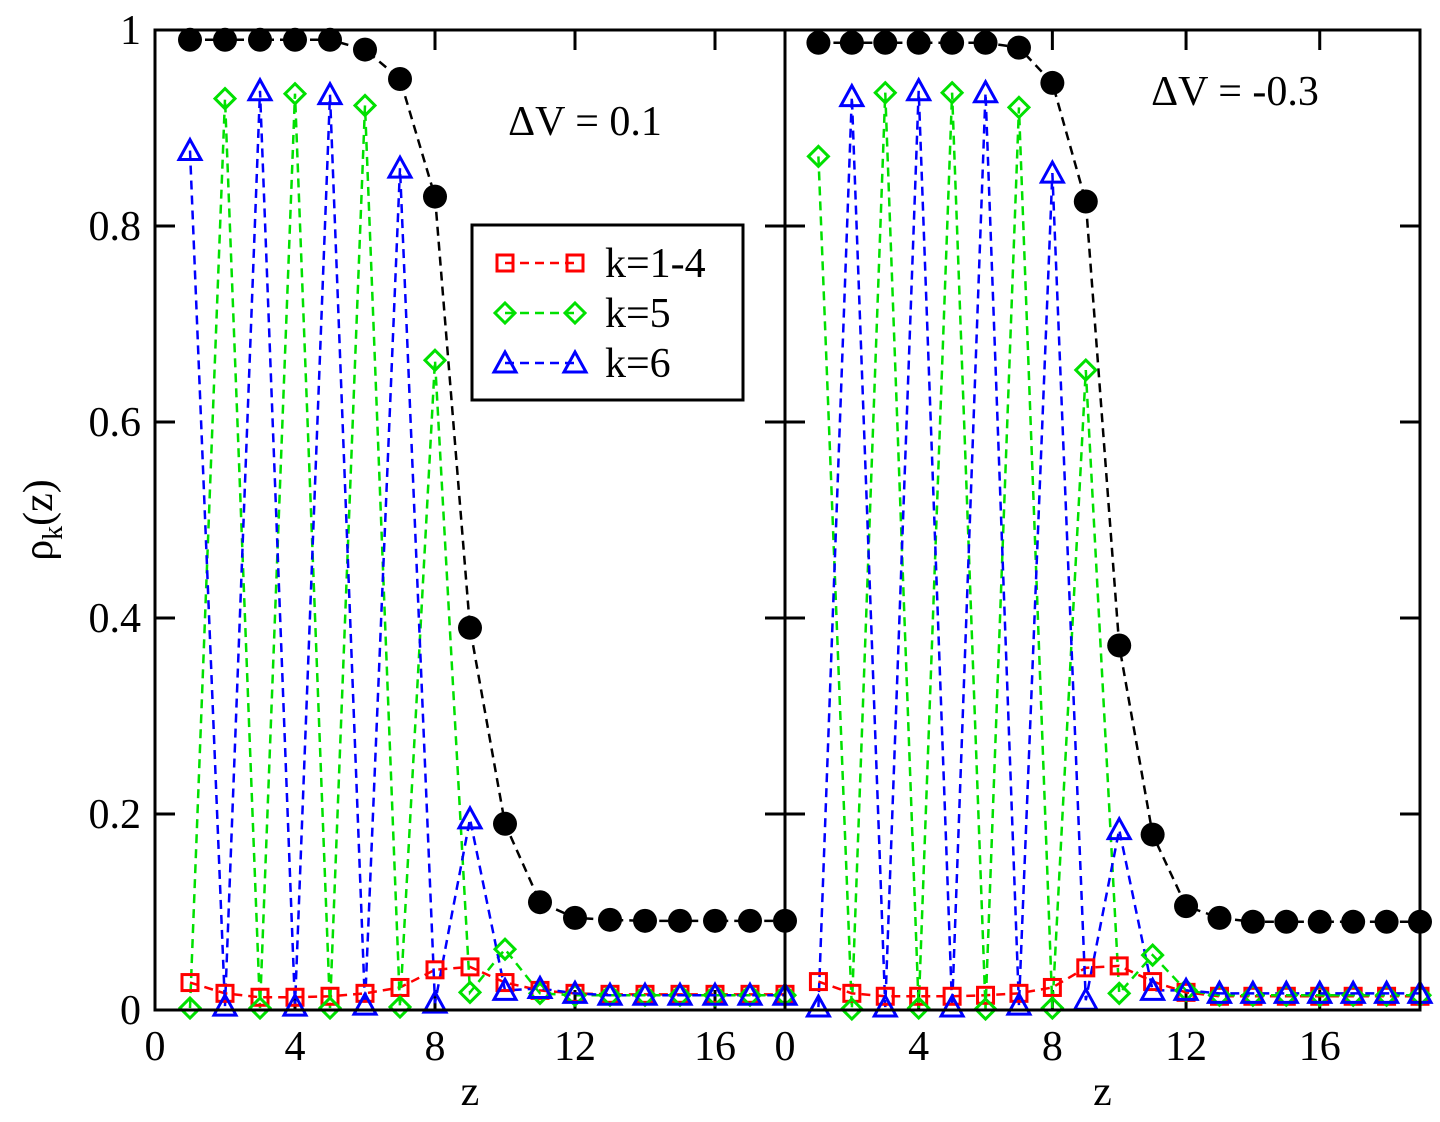  Describe the element at coordinates (115, 619) in the screenshot. I see `y-tick-label: 0.4` at that location.